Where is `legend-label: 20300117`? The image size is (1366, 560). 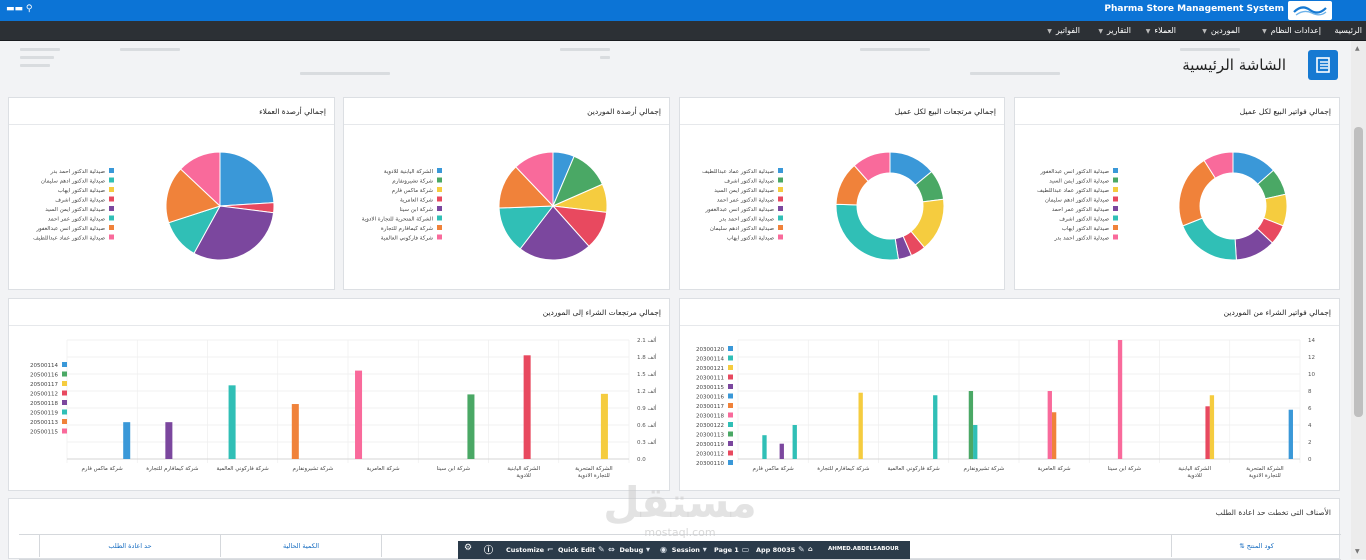
legend-label: 20300117 is located at coordinates (710, 407).